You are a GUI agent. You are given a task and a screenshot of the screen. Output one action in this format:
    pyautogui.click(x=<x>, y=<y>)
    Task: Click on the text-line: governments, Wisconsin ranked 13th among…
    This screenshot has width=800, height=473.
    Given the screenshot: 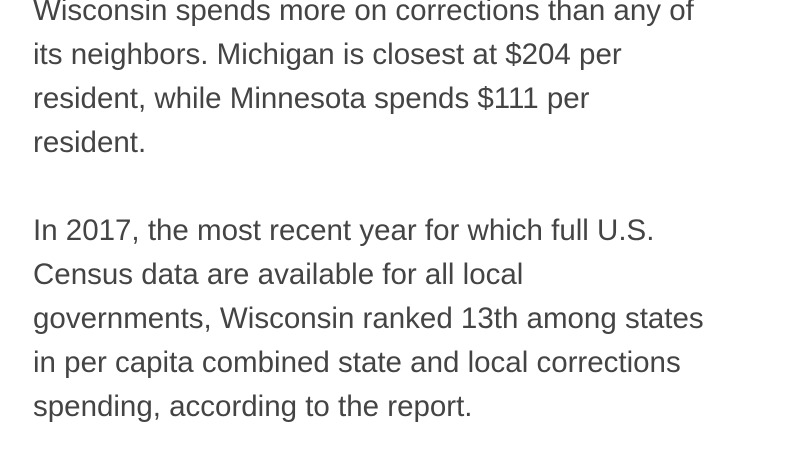 What is the action you would take?
    pyautogui.click(x=368, y=318)
    